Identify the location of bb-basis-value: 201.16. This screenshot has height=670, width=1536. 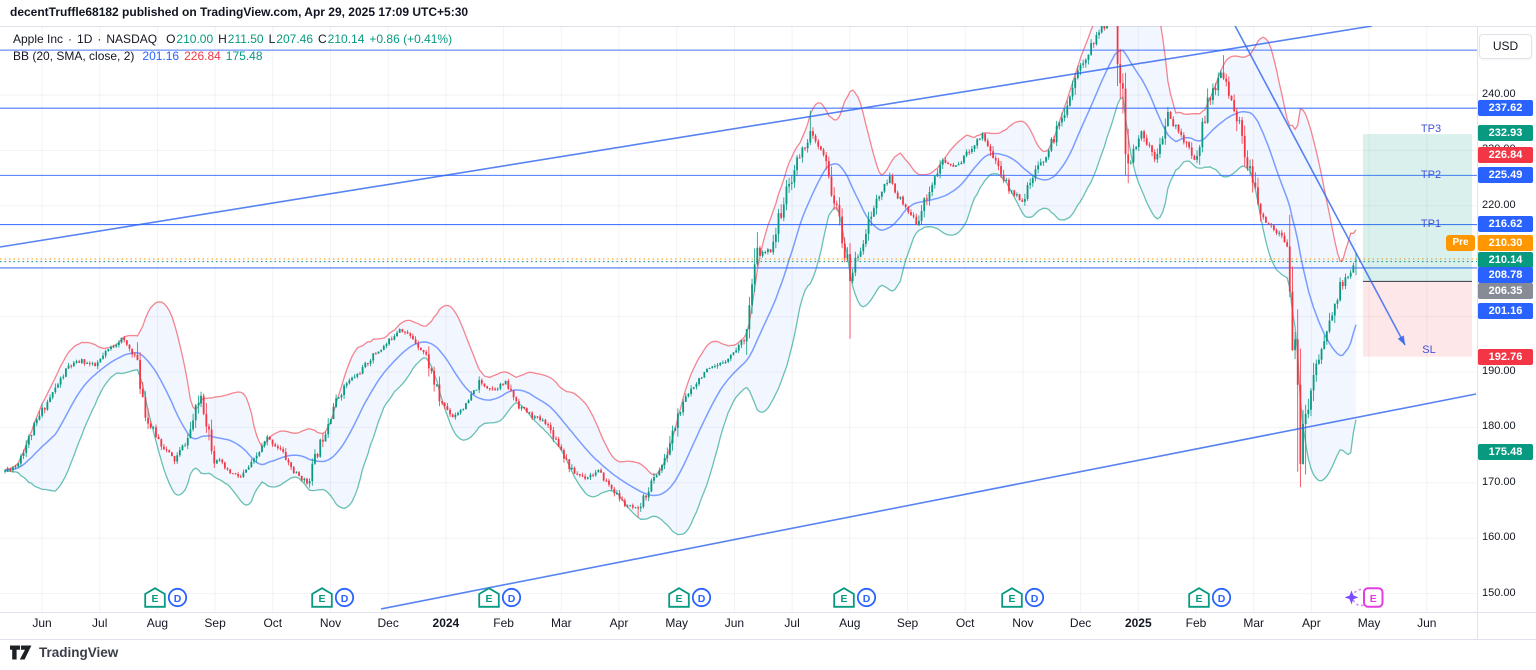
(161, 56).